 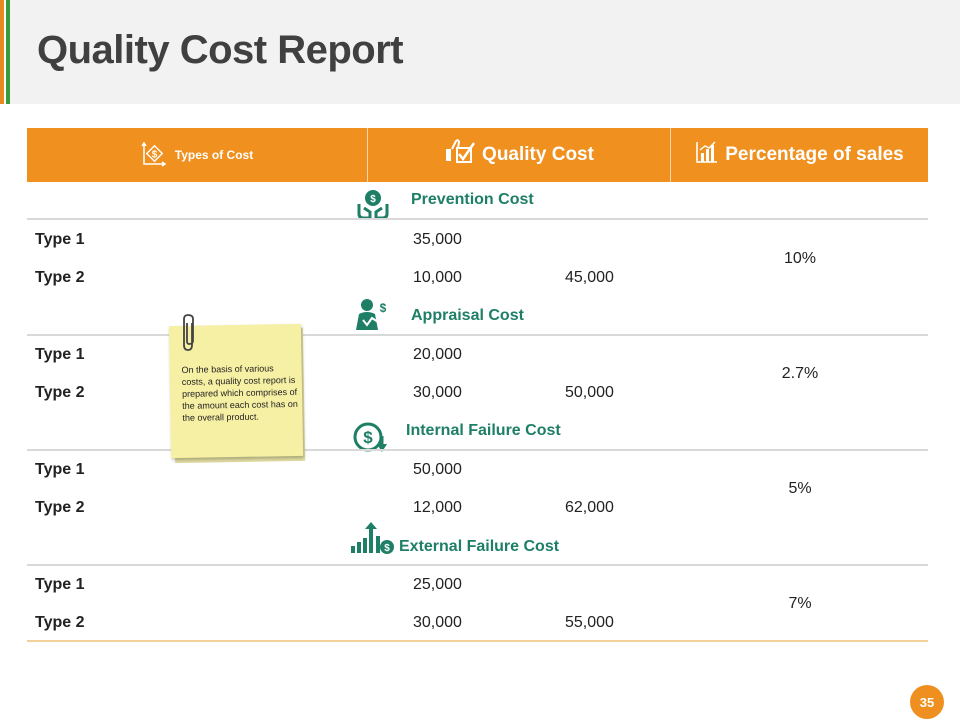 I want to click on header-label-percentage: Percentage of sales, so click(x=814, y=154).